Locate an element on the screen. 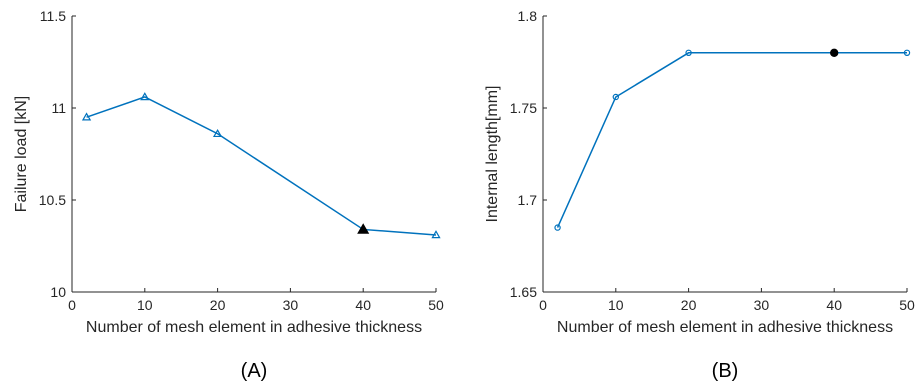 Image resolution: width=919 pixels, height=387 pixels. y-tick-label: 10 is located at coordinates (58, 292).